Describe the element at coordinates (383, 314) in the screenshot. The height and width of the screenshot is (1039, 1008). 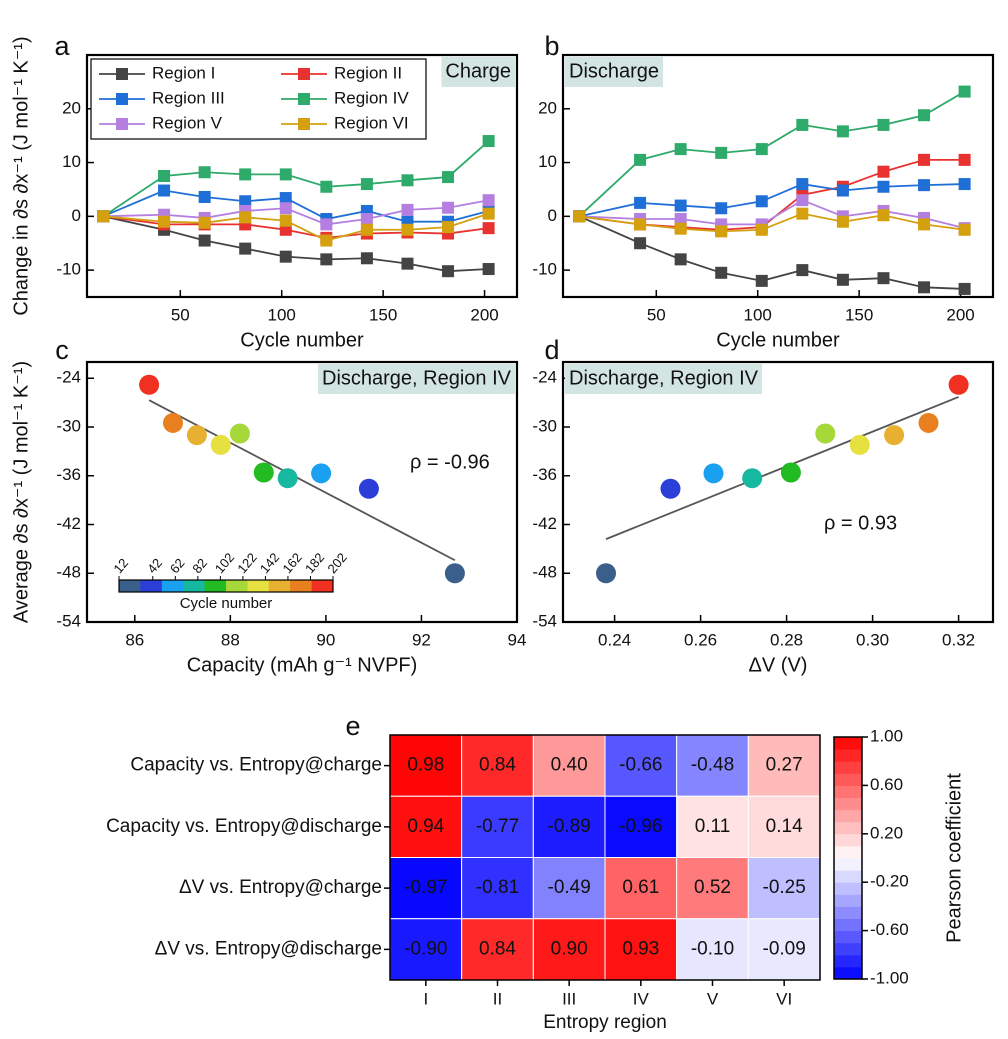
I see `x-tick-label: 150` at that location.